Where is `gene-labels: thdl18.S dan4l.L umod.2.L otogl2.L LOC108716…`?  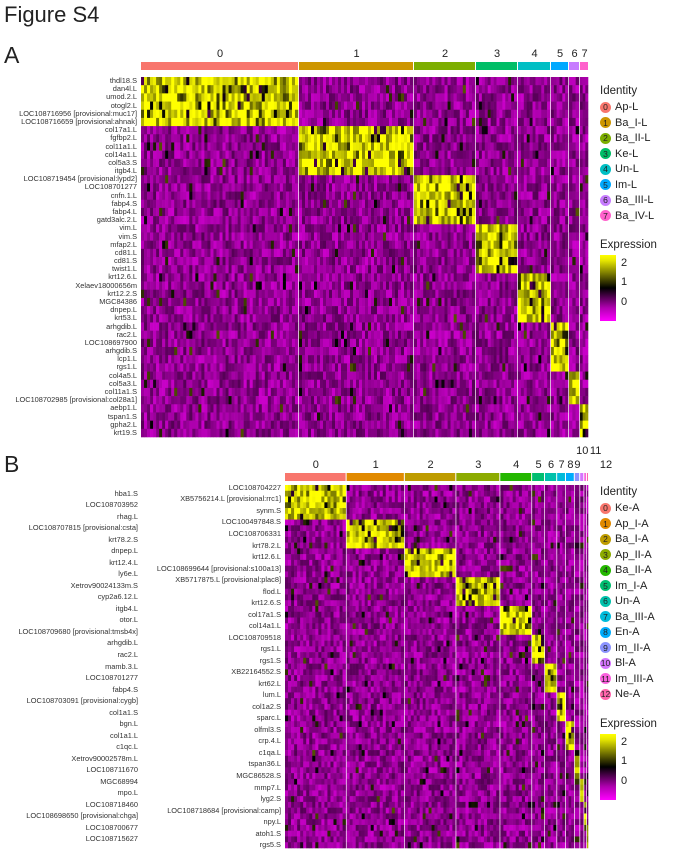 gene-labels: thdl18.S dan4l.L umod.2.L otogl2.L LOC108716… is located at coordinates (68, 257).